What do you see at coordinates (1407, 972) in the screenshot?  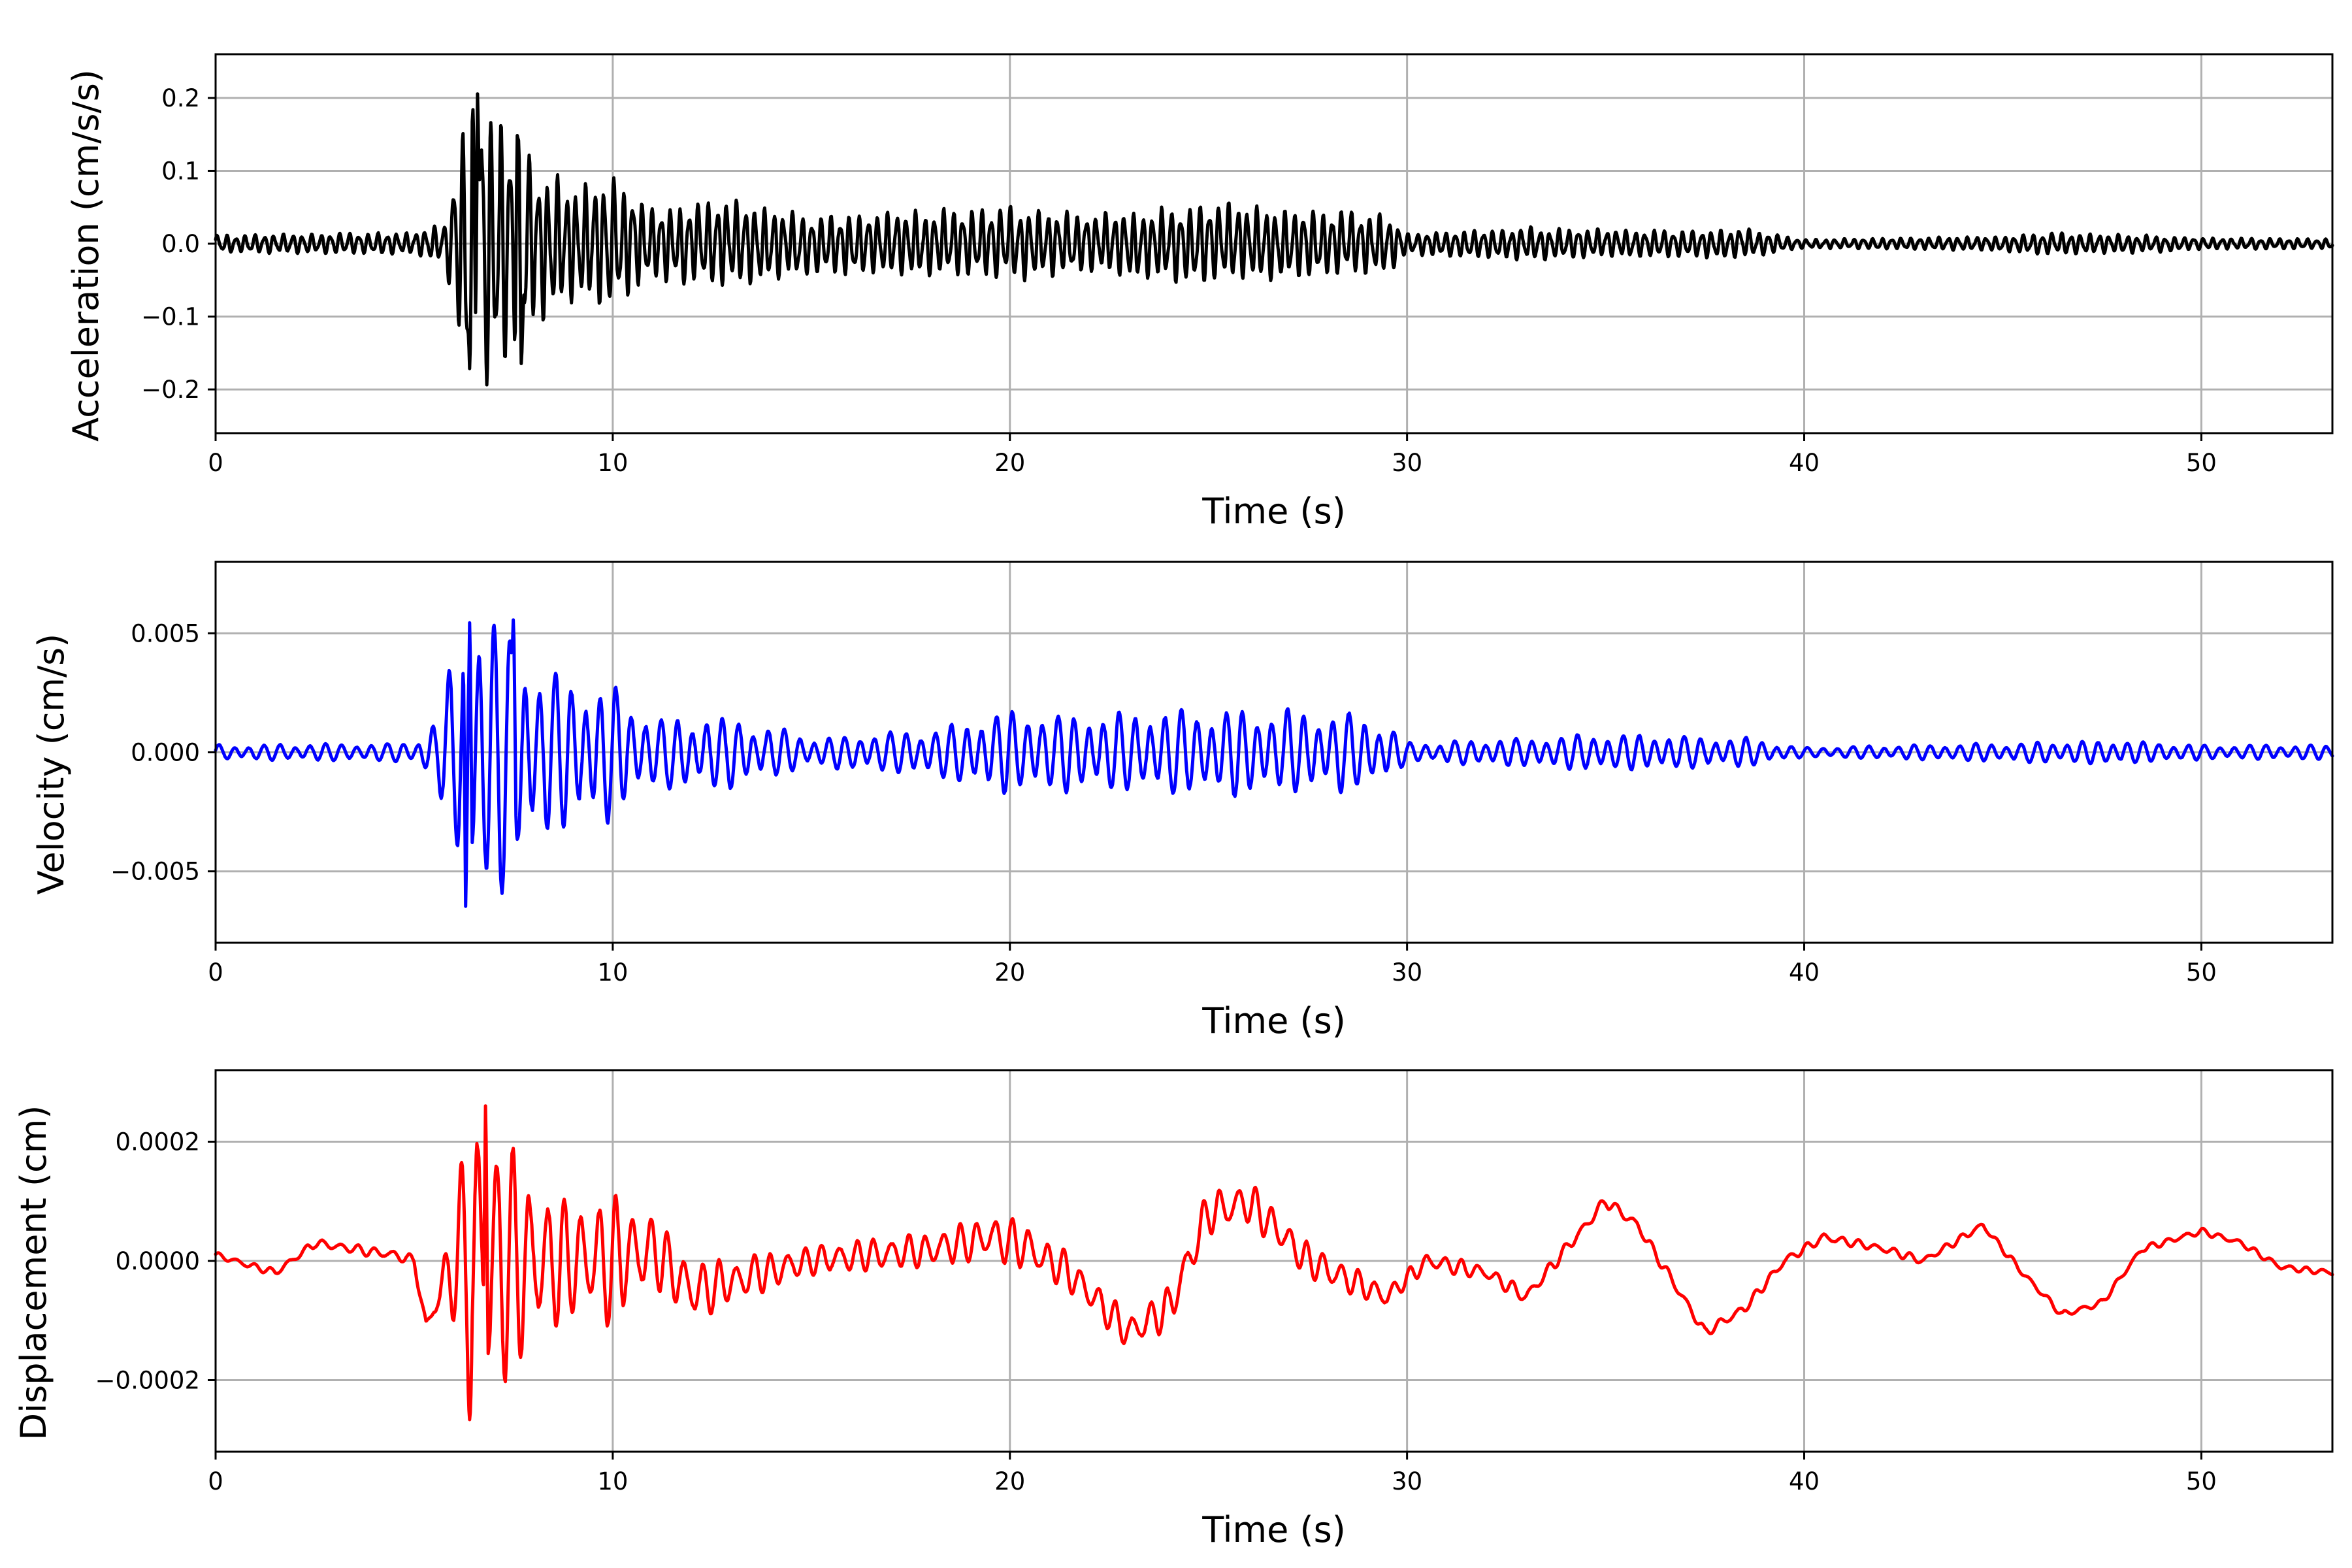 I see `velocity-x-tick-label: 30` at bounding box center [1407, 972].